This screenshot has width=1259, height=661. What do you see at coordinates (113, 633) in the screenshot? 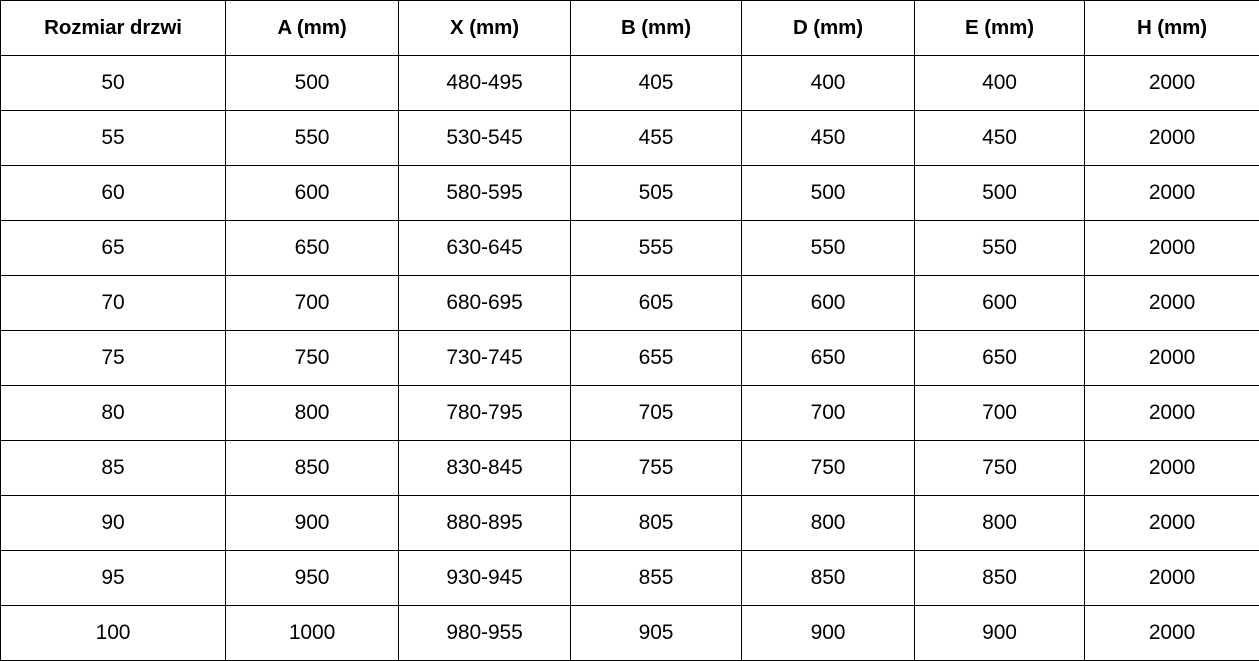
I see `cell-rozmiar-drzwi: 100` at bounding box center [113, 633].